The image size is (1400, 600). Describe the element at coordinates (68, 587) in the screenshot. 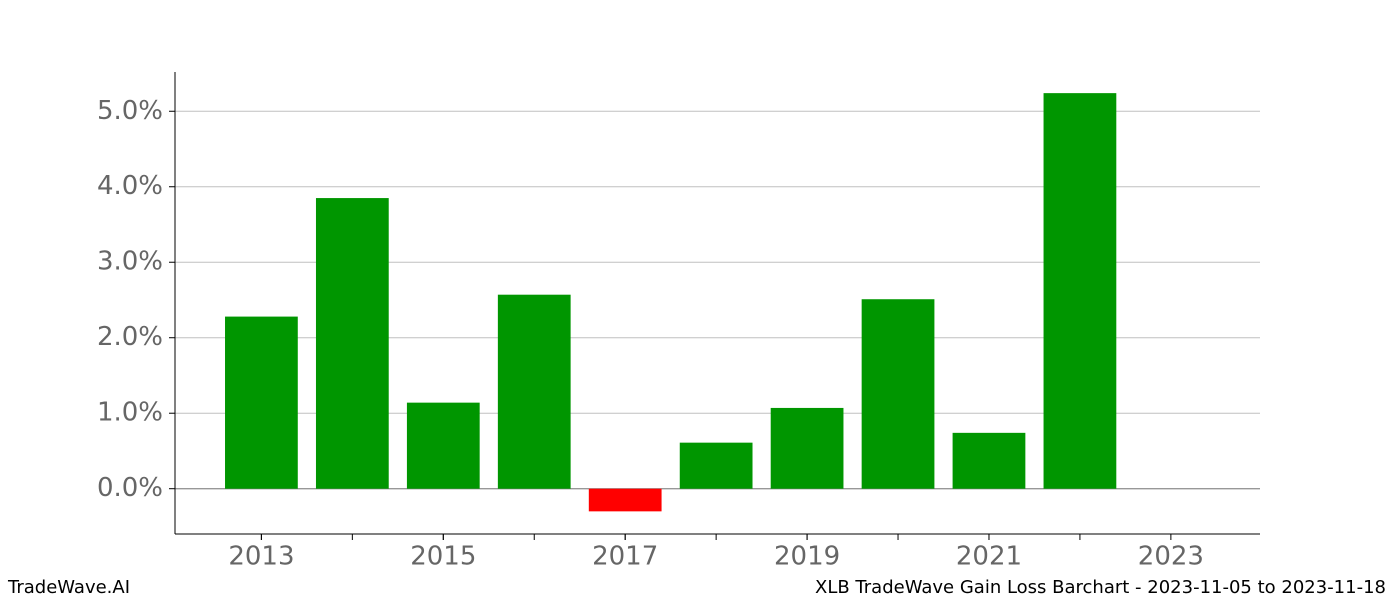

I see `source: TradeWave.AI` at that location.